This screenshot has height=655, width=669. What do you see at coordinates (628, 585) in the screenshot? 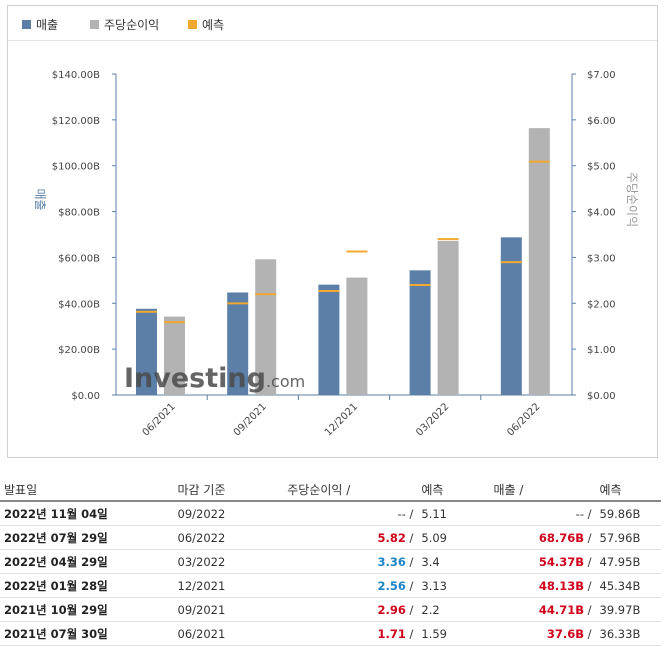
I see `cell-revenue-forecast: 45.34B` at bounding box center [628, 585].